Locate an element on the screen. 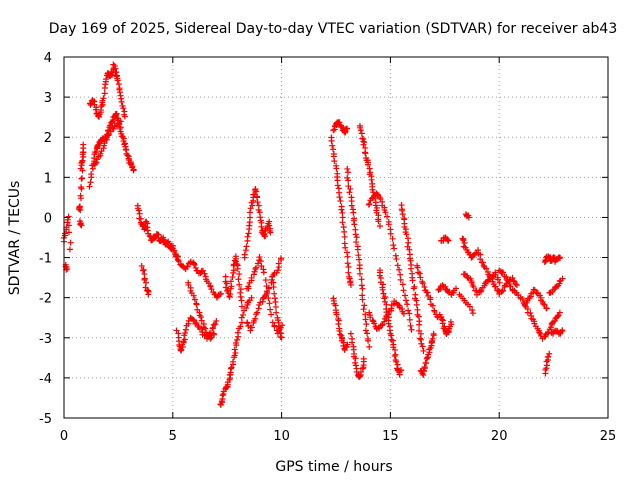 The image size is (640, 480). data-point-arc-q4 is located at coordinates (472, 310).